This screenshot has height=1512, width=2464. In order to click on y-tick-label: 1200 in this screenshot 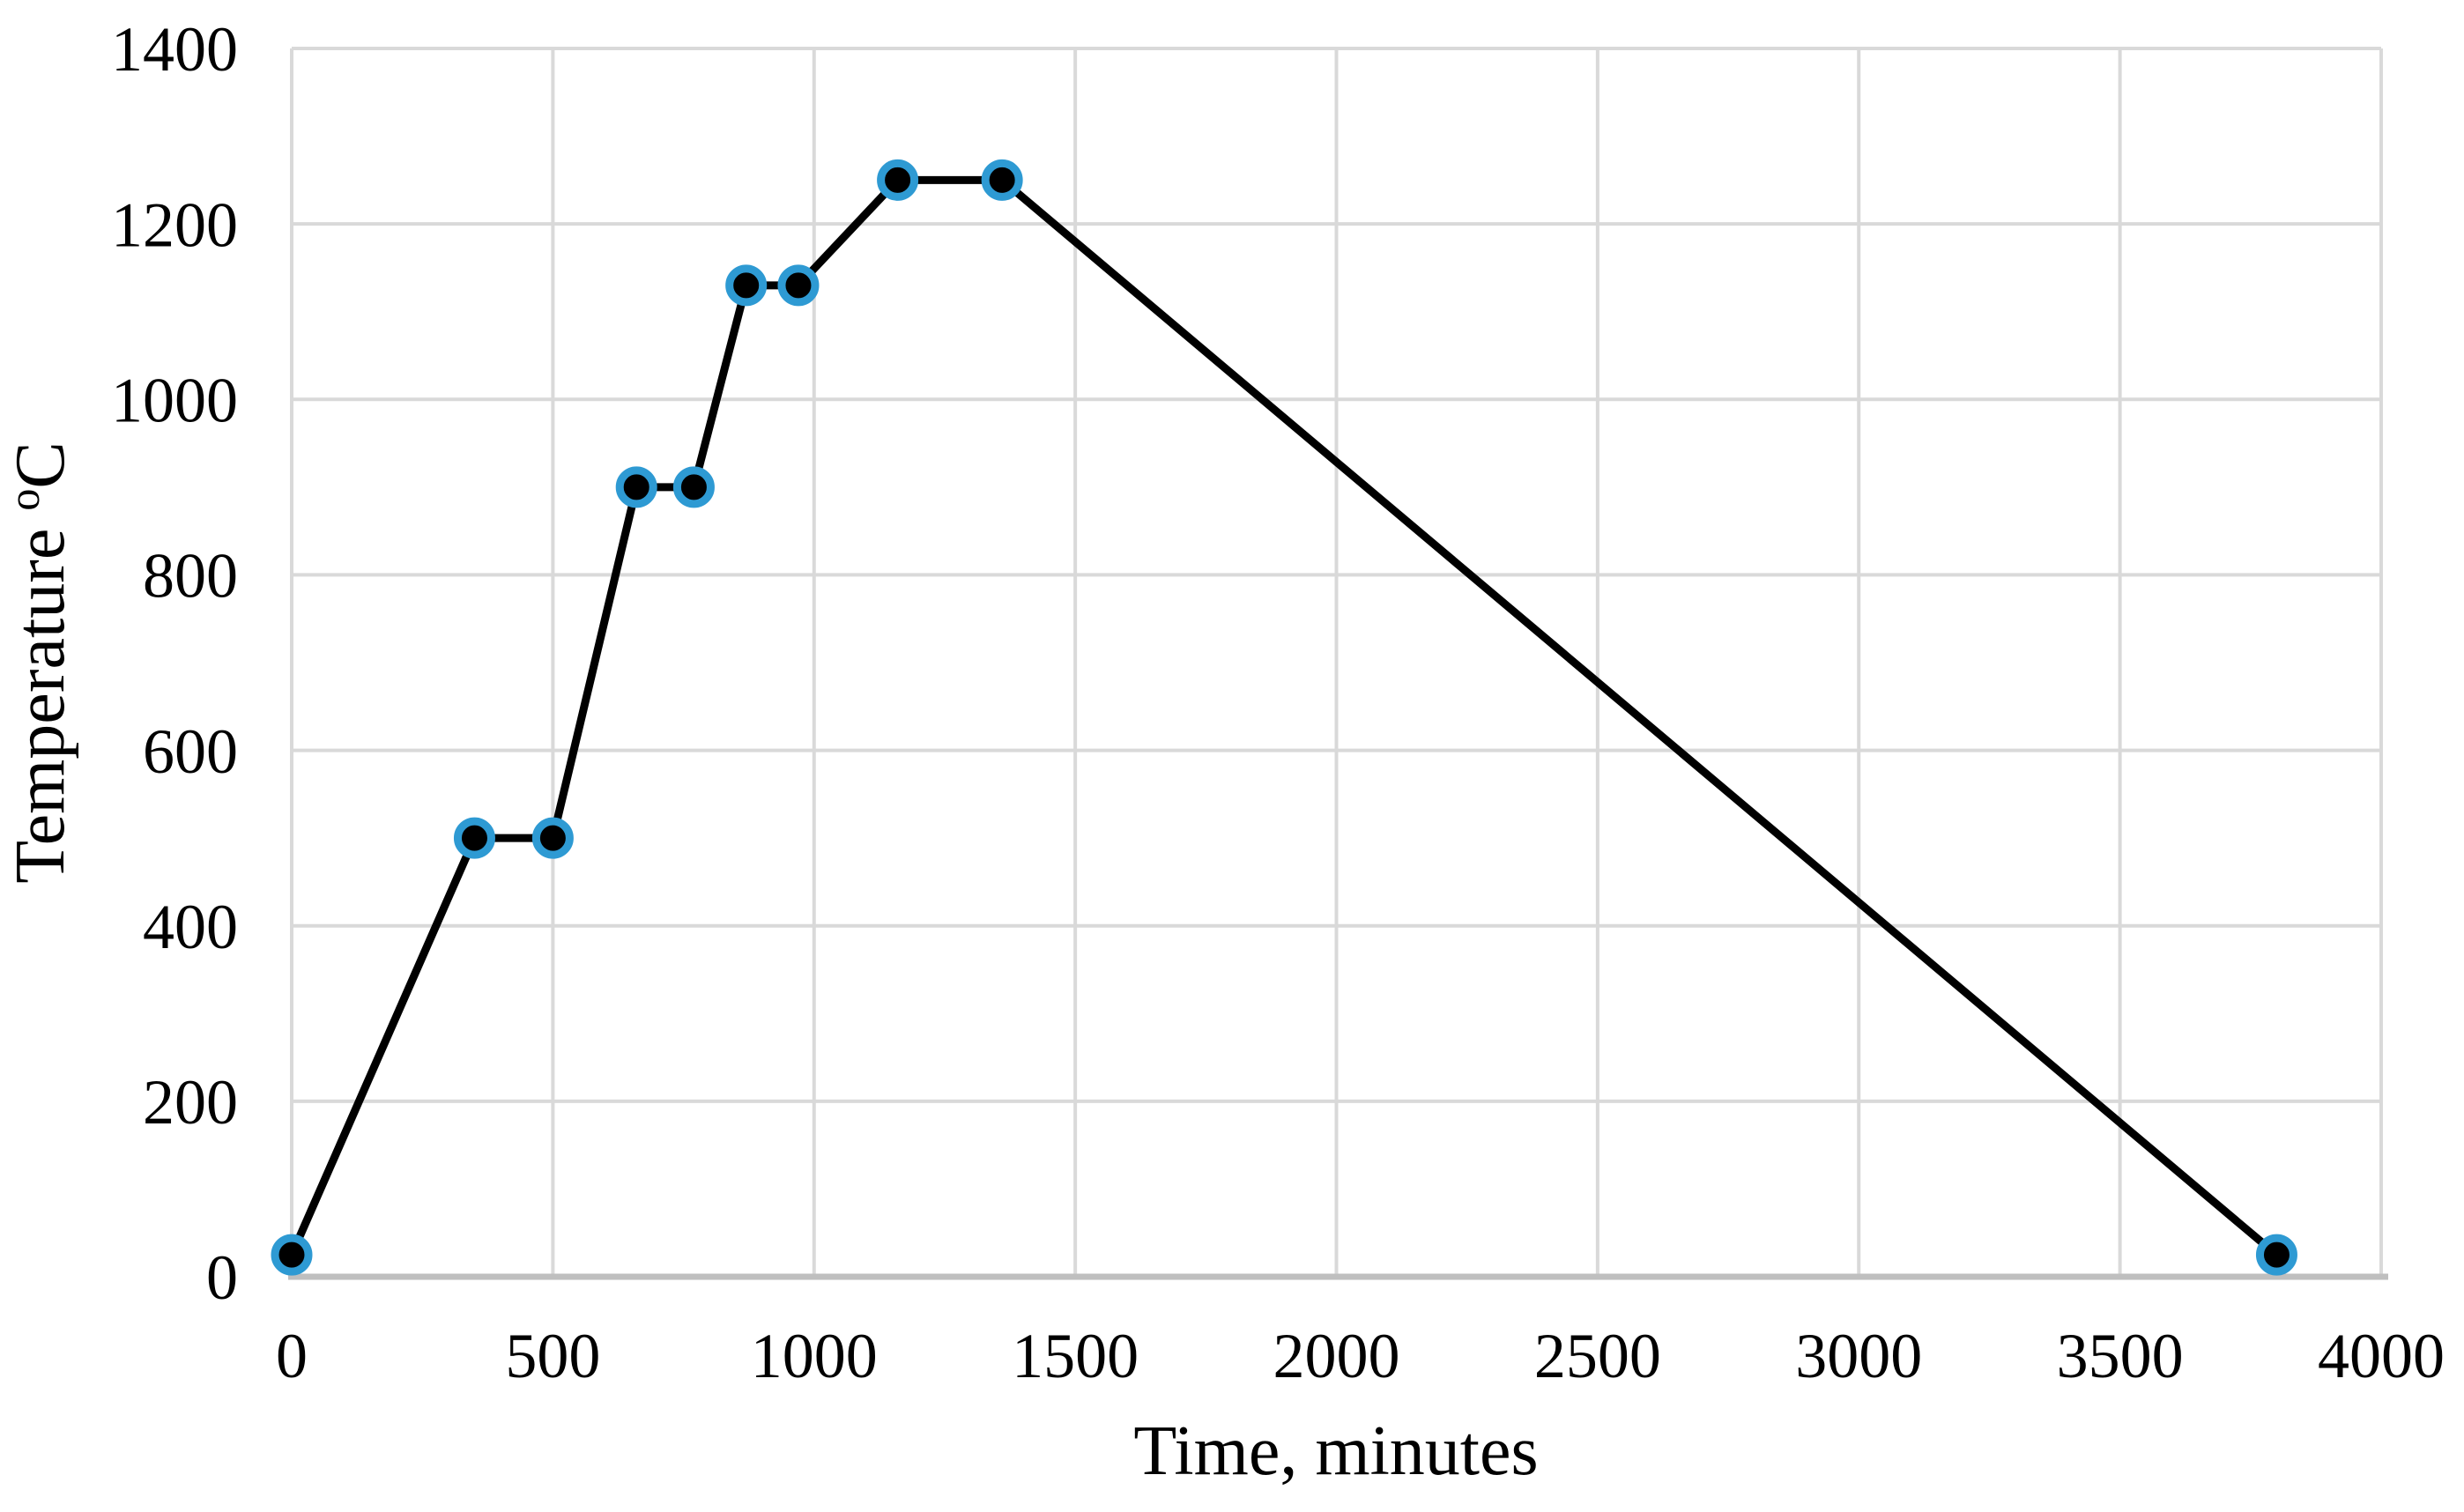, I will do `click(174, 224)`.